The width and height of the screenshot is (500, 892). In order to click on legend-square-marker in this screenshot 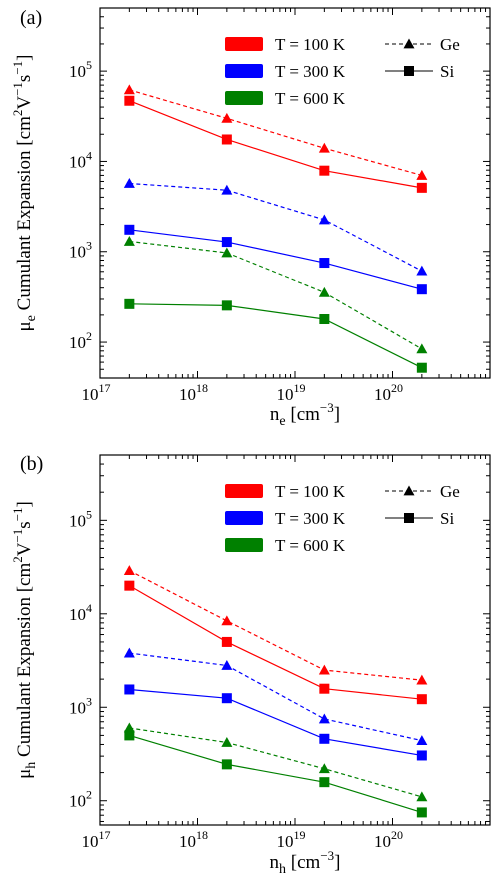, I will do `click(409, 518)`.